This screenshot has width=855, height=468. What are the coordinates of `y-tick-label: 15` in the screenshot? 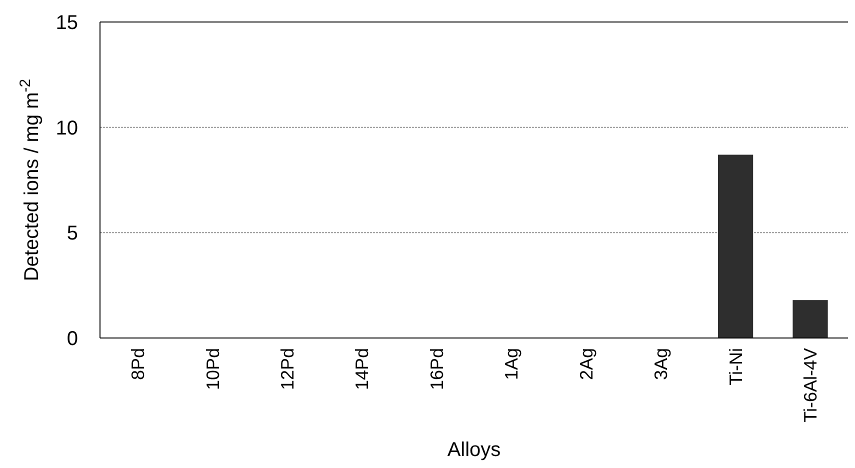 It's located at (67, 23).